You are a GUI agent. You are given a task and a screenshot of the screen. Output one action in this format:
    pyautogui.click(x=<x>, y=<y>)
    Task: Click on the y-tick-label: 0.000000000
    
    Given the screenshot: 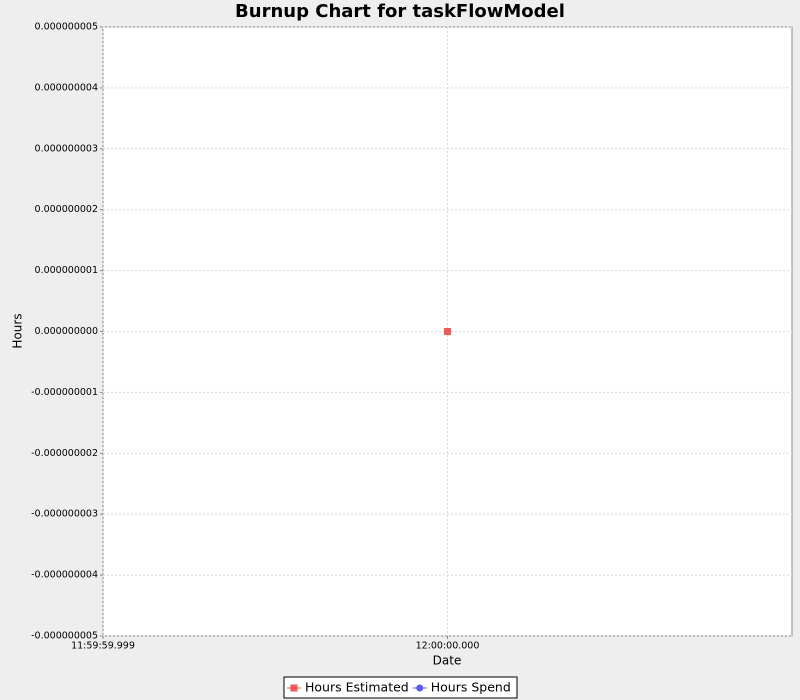 What is the action you would take?
    pyautogui.click(x=66, y=331)
    